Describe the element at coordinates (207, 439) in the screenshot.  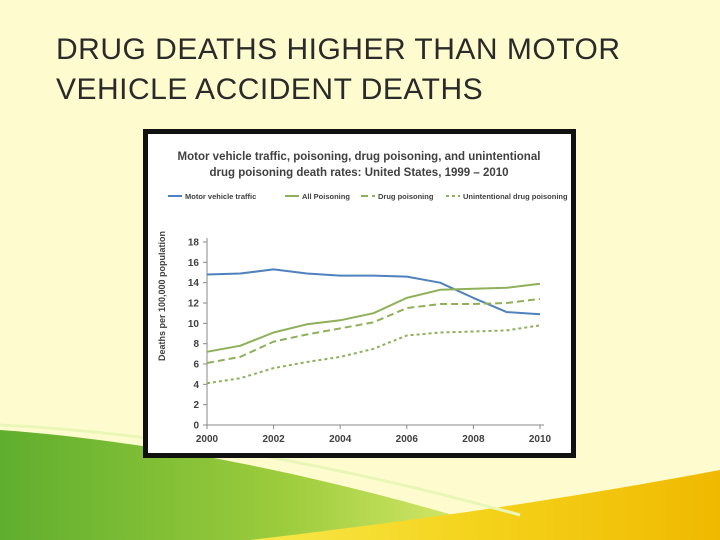
I see `x-tick-label: 2000` at that location.